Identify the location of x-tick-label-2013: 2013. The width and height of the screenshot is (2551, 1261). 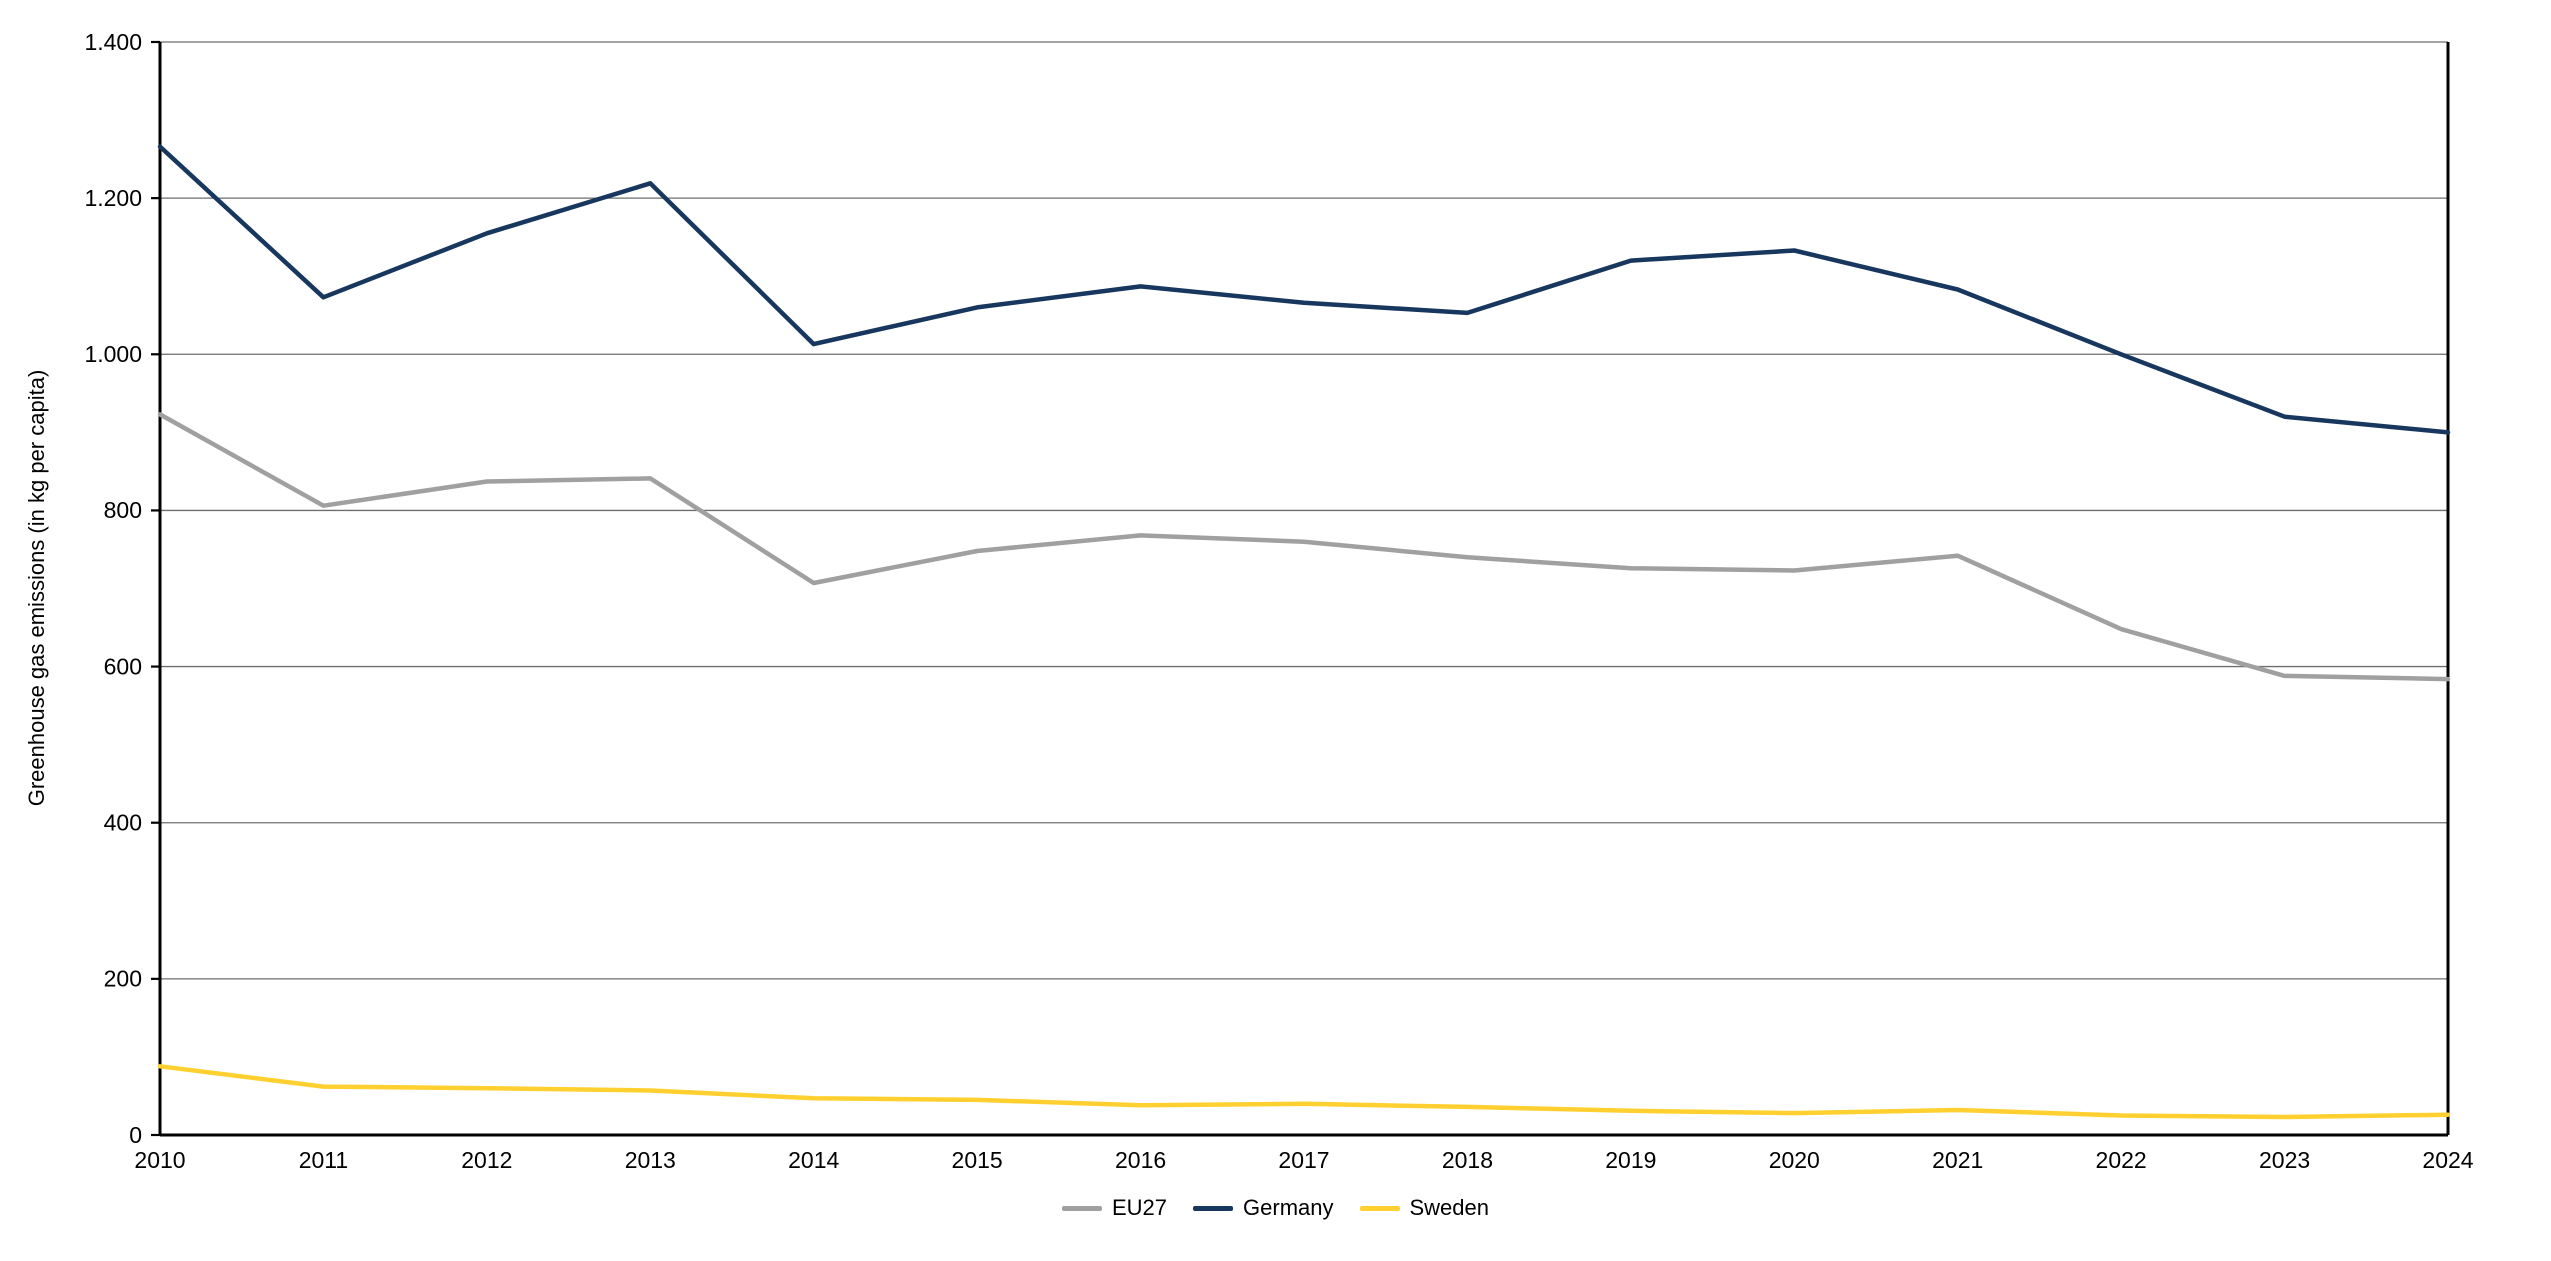
(650, 1160).